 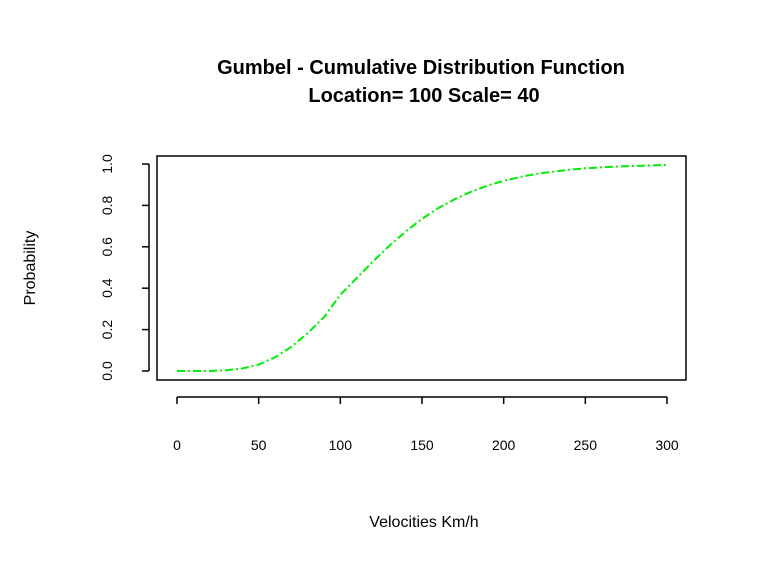 What do you see at coordinates (107, 247) in the screenshot?
I see `y-tick-label: 0.6` at bounding box center [107, 247].